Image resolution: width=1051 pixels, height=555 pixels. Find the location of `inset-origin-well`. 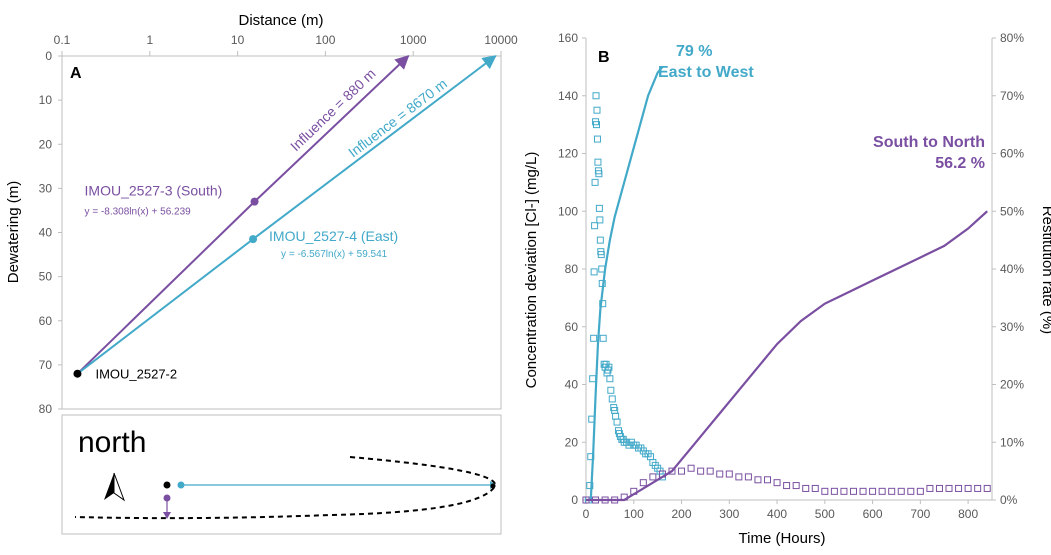

inset-origin-well is located at coordinates (167, 485).